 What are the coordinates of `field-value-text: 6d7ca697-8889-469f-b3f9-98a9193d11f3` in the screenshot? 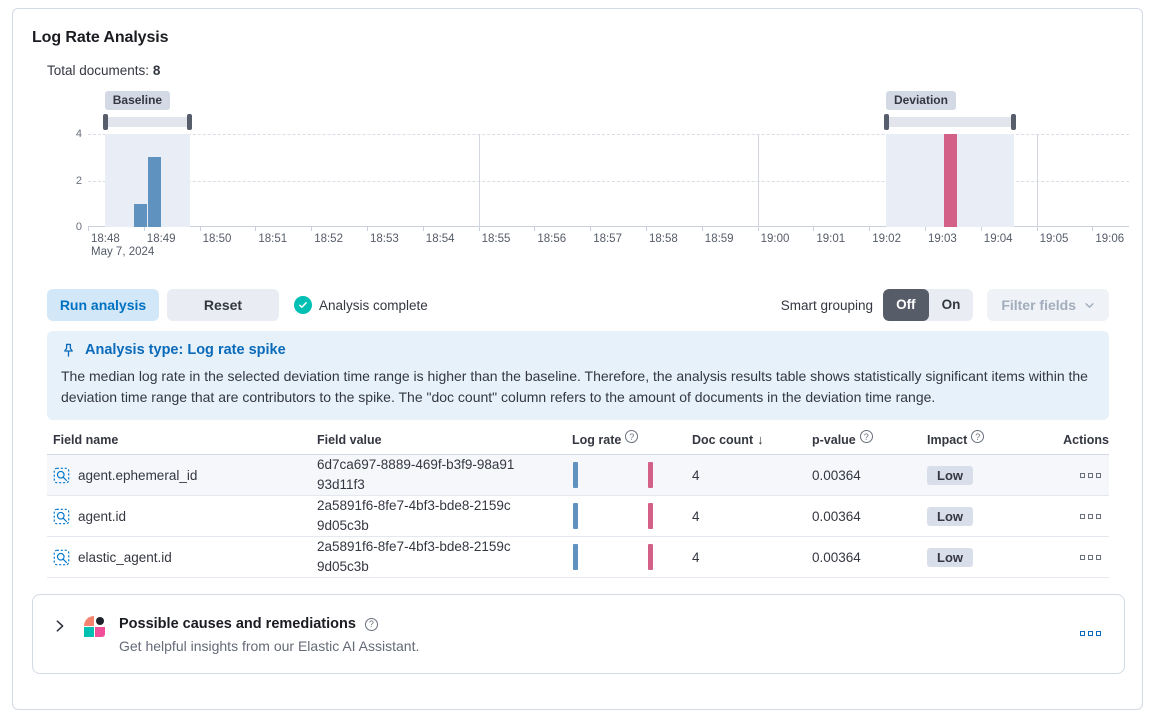 It's located at (416, 474).